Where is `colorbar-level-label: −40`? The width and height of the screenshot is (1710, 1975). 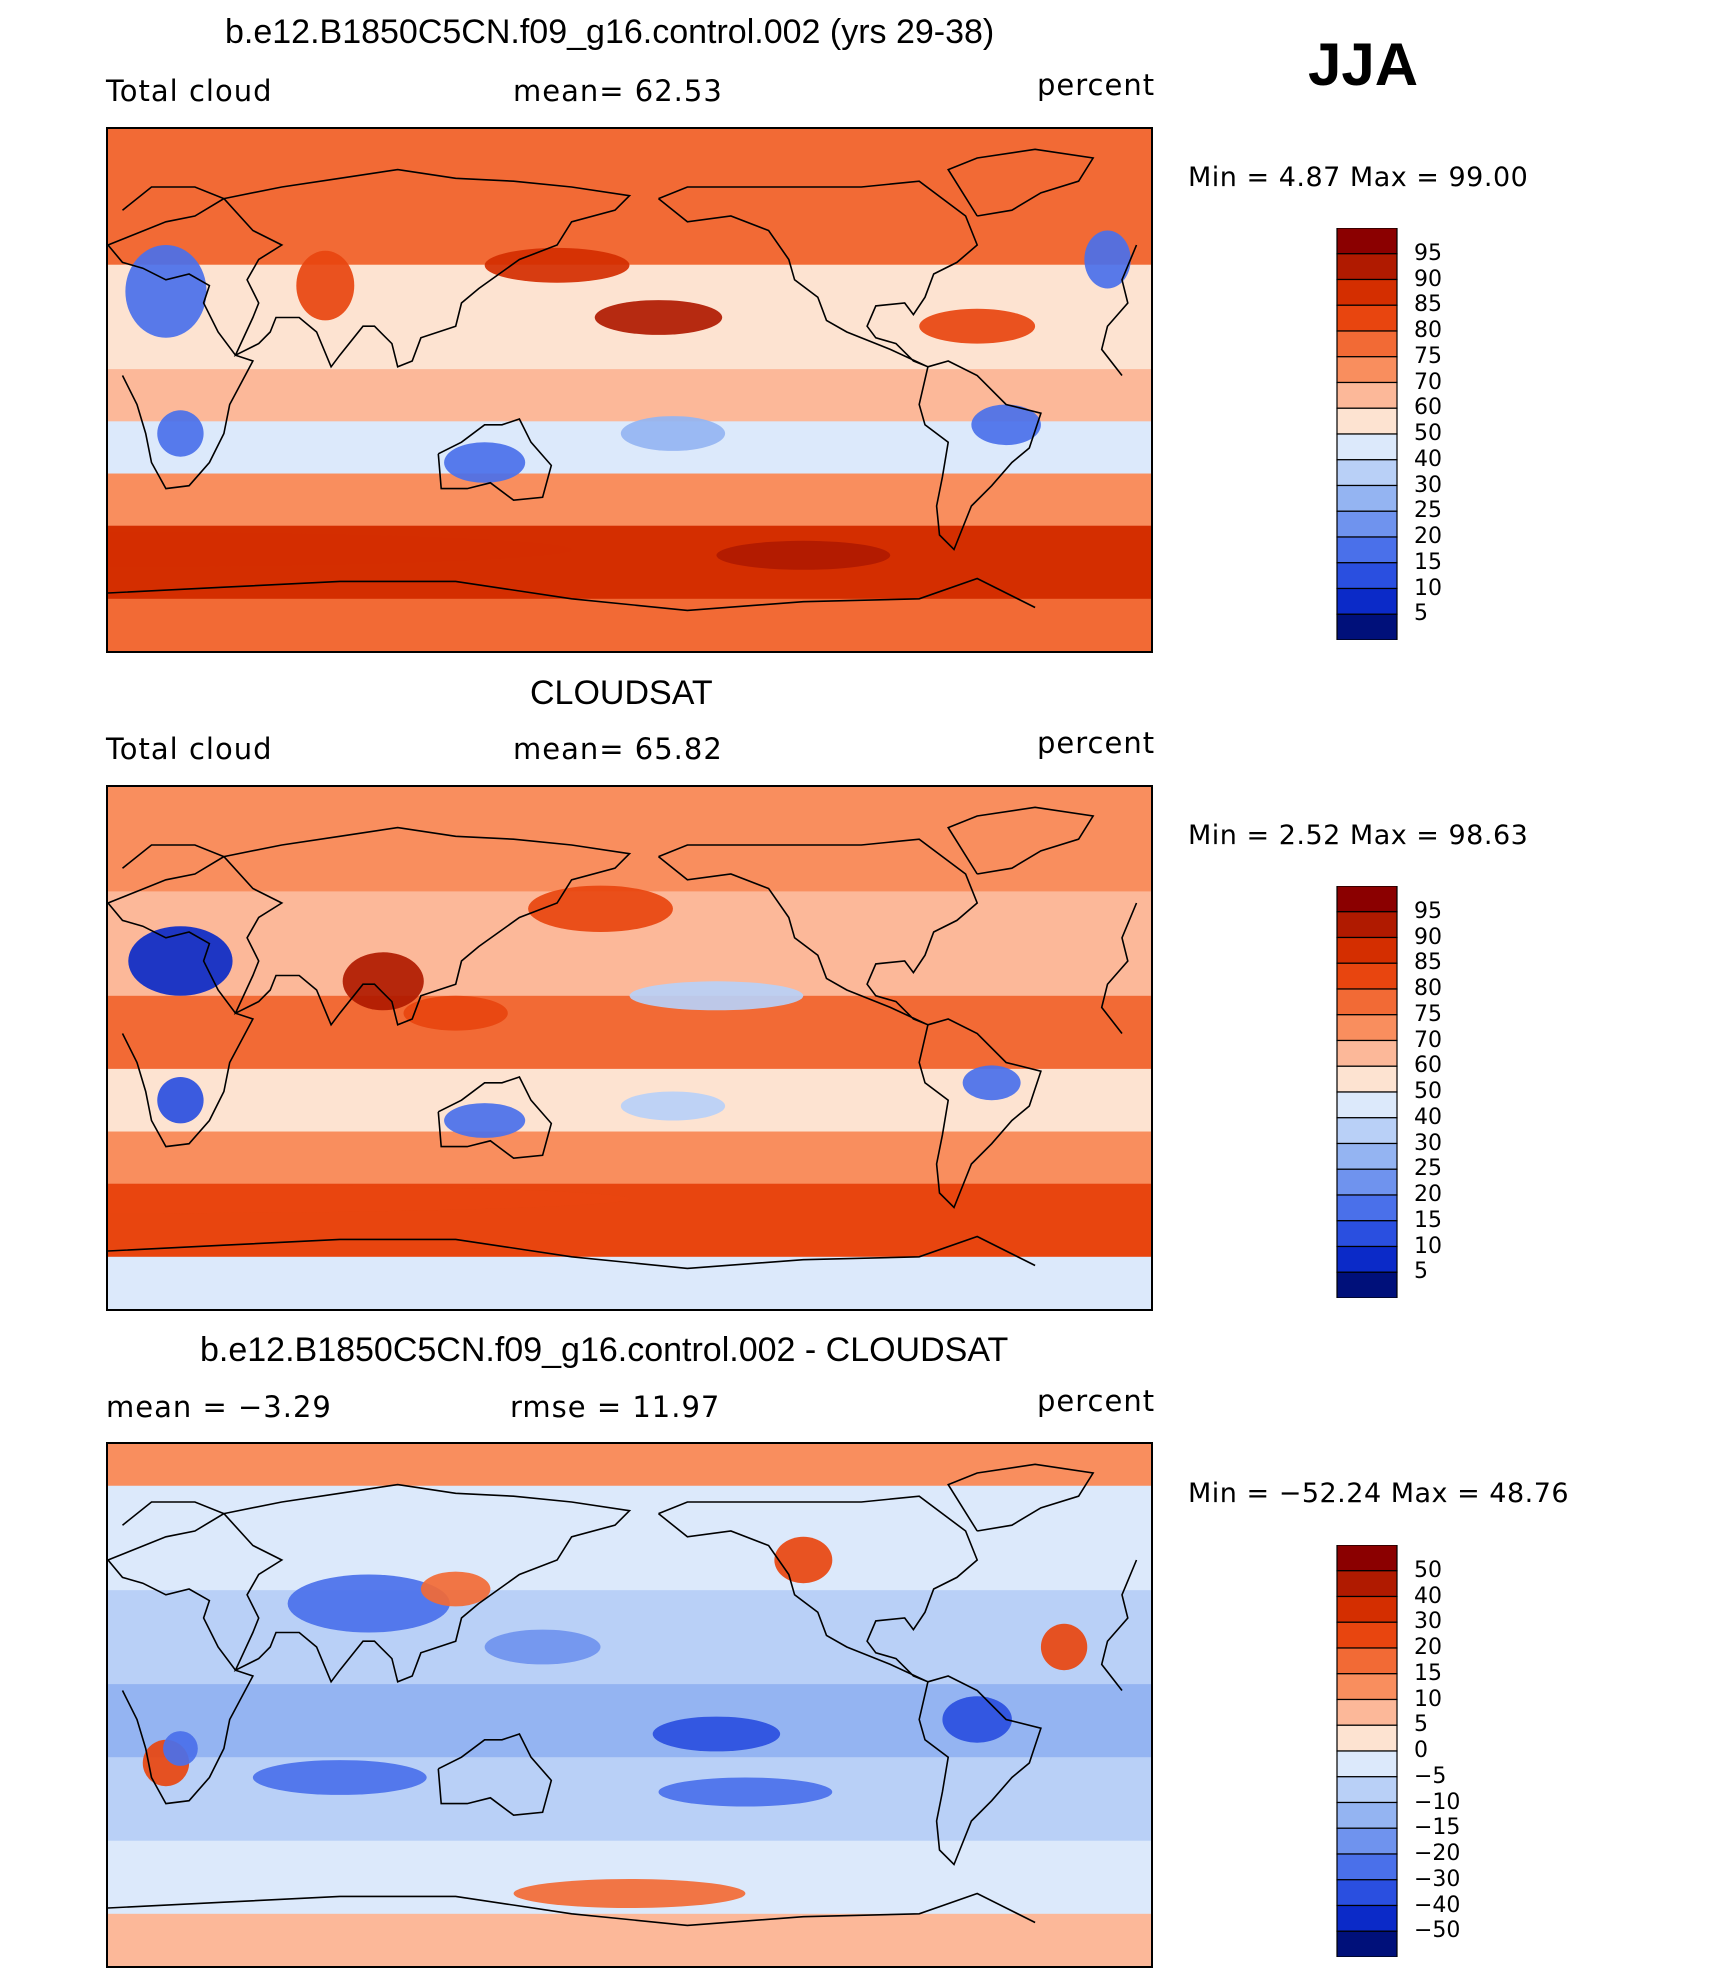 colorbar-level-label: −40 is located at coordinates (1437, 1905).